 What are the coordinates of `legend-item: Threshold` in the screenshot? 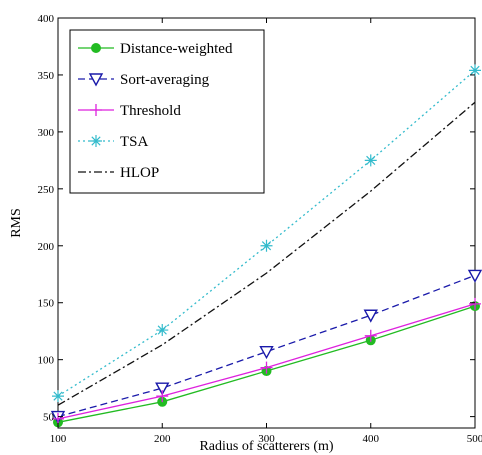 It's located at (129, 111).